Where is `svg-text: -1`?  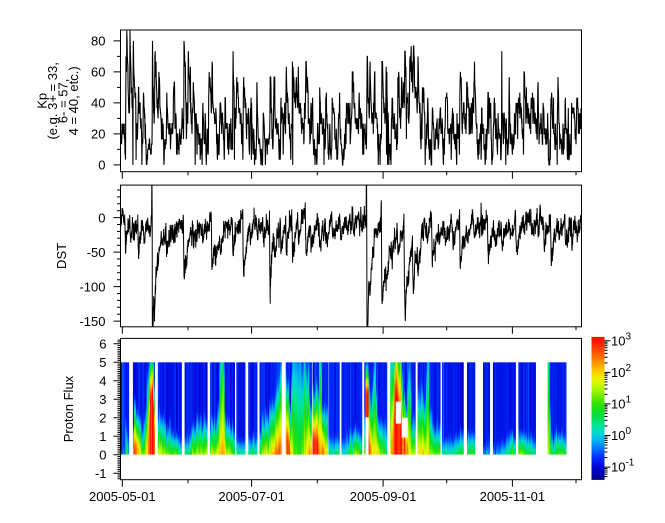 svg-text: -1 is located at coordinates (101, 473).